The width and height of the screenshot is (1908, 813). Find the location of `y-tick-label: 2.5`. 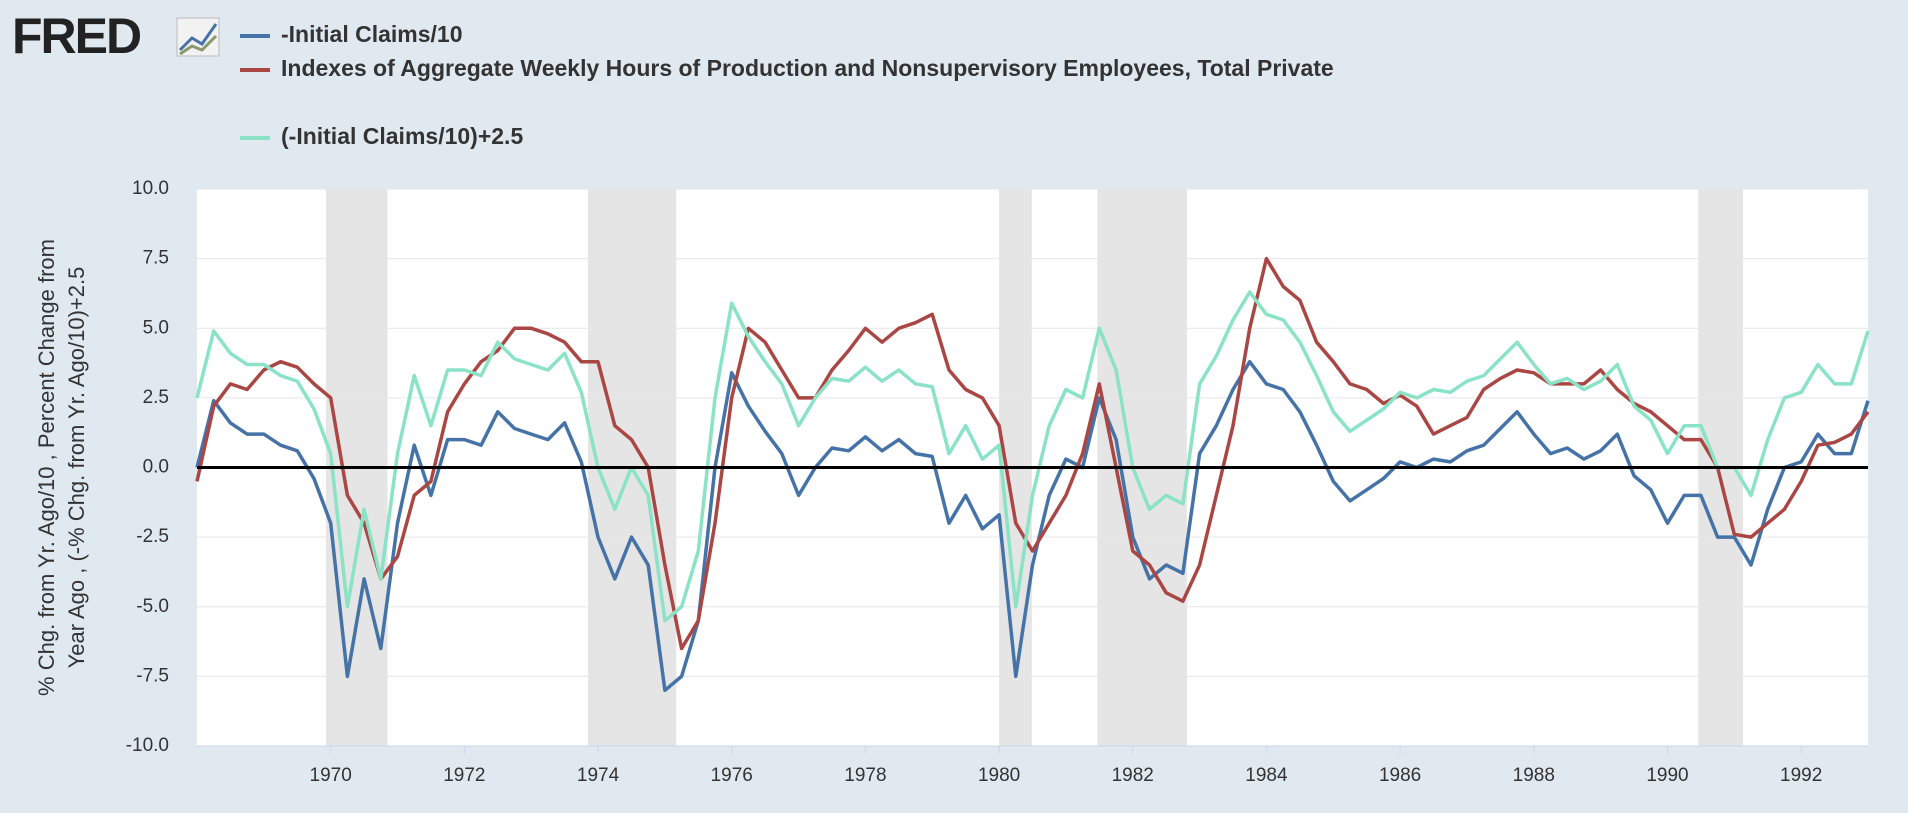

y-tick-label: 2.5 is located at coordinates (156, 397).